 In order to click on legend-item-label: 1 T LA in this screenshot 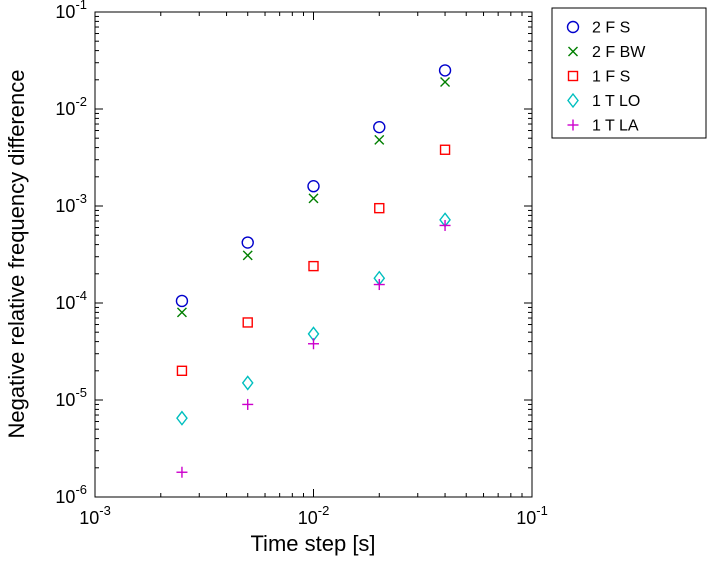, I will do `click(615, 126)`.